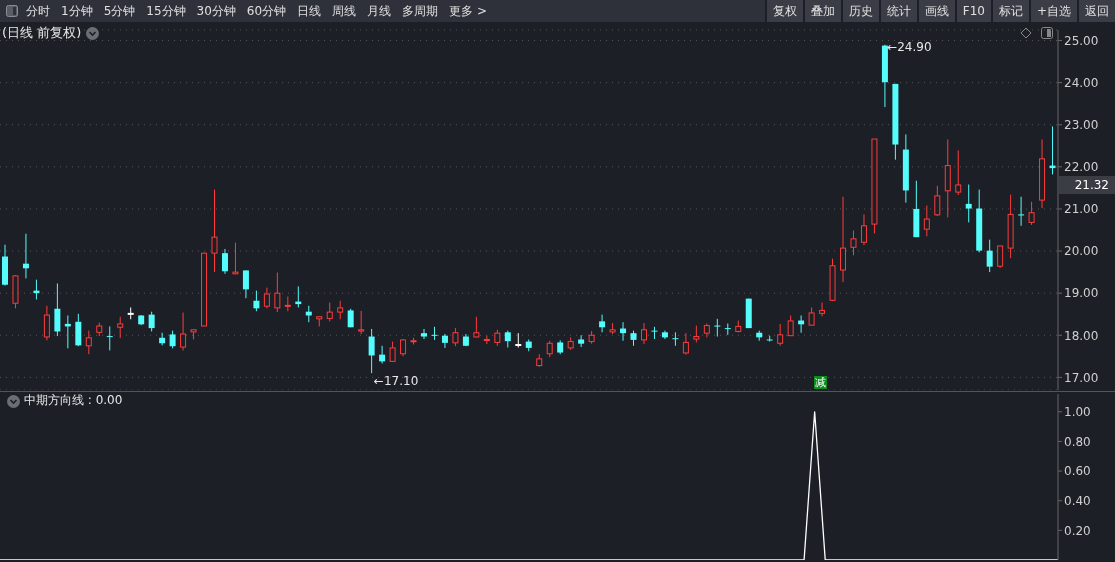 Image resolution: width=1115 pixels, height=562 pixels. Describe the element at coordinates (119, 11) in the screenshot. I see `text: 5分钟` at that location.